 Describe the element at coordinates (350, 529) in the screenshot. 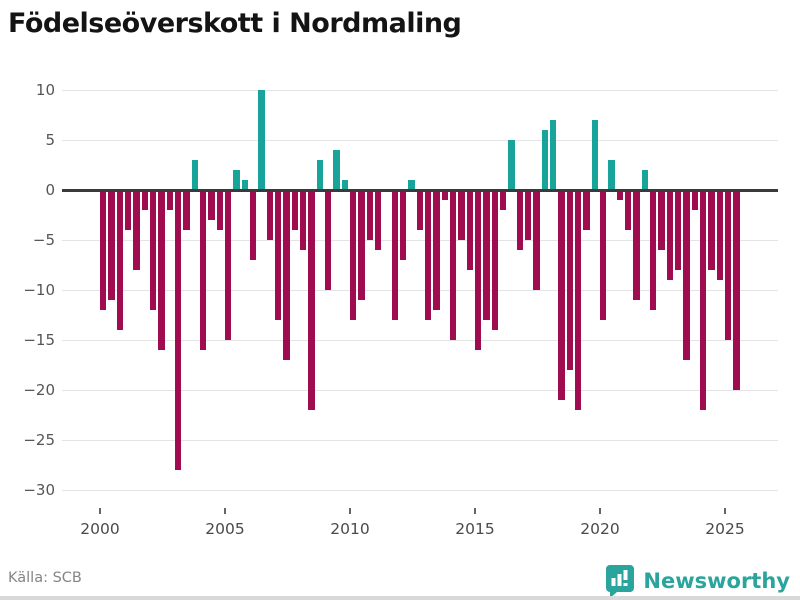

I see `x-axis-label: 2010` at that location.